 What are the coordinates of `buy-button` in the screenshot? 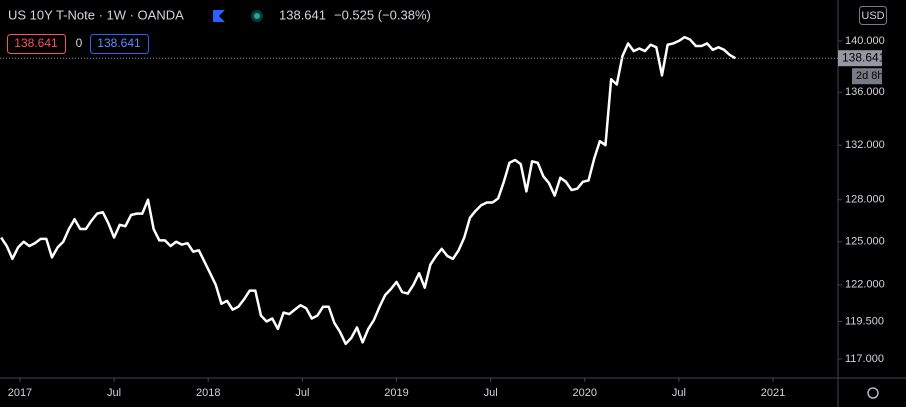 It's located at (119, 44).